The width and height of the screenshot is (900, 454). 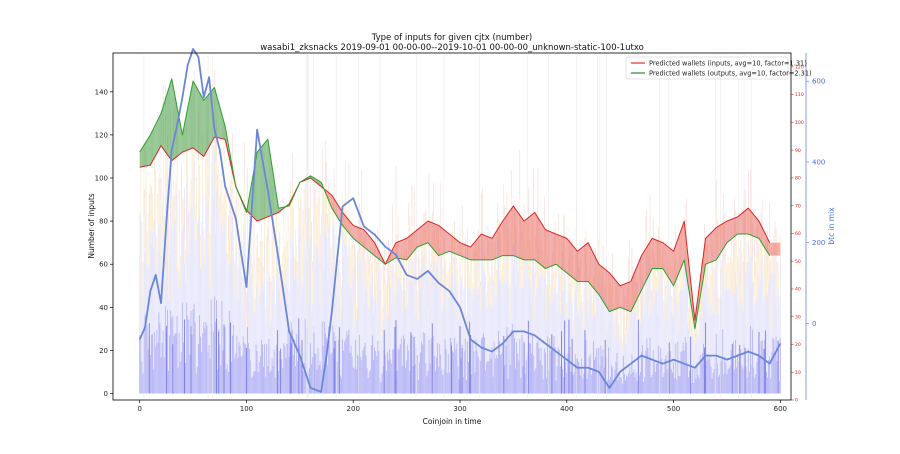 I want to click on x-tick-label: 400, so click(x=566, y=409).